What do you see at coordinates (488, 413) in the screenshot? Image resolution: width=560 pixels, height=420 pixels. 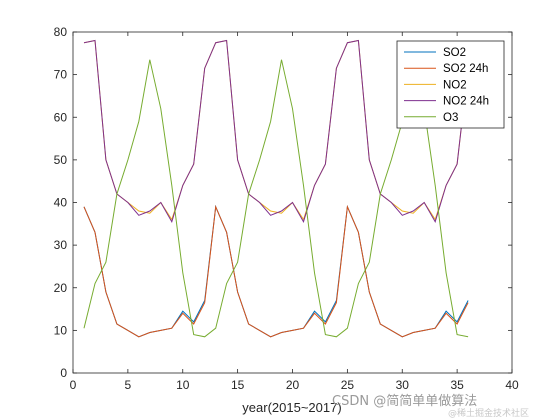 I see `watermark-subtext: @稀土掘金技术社区` at bounding box center [488, 413].